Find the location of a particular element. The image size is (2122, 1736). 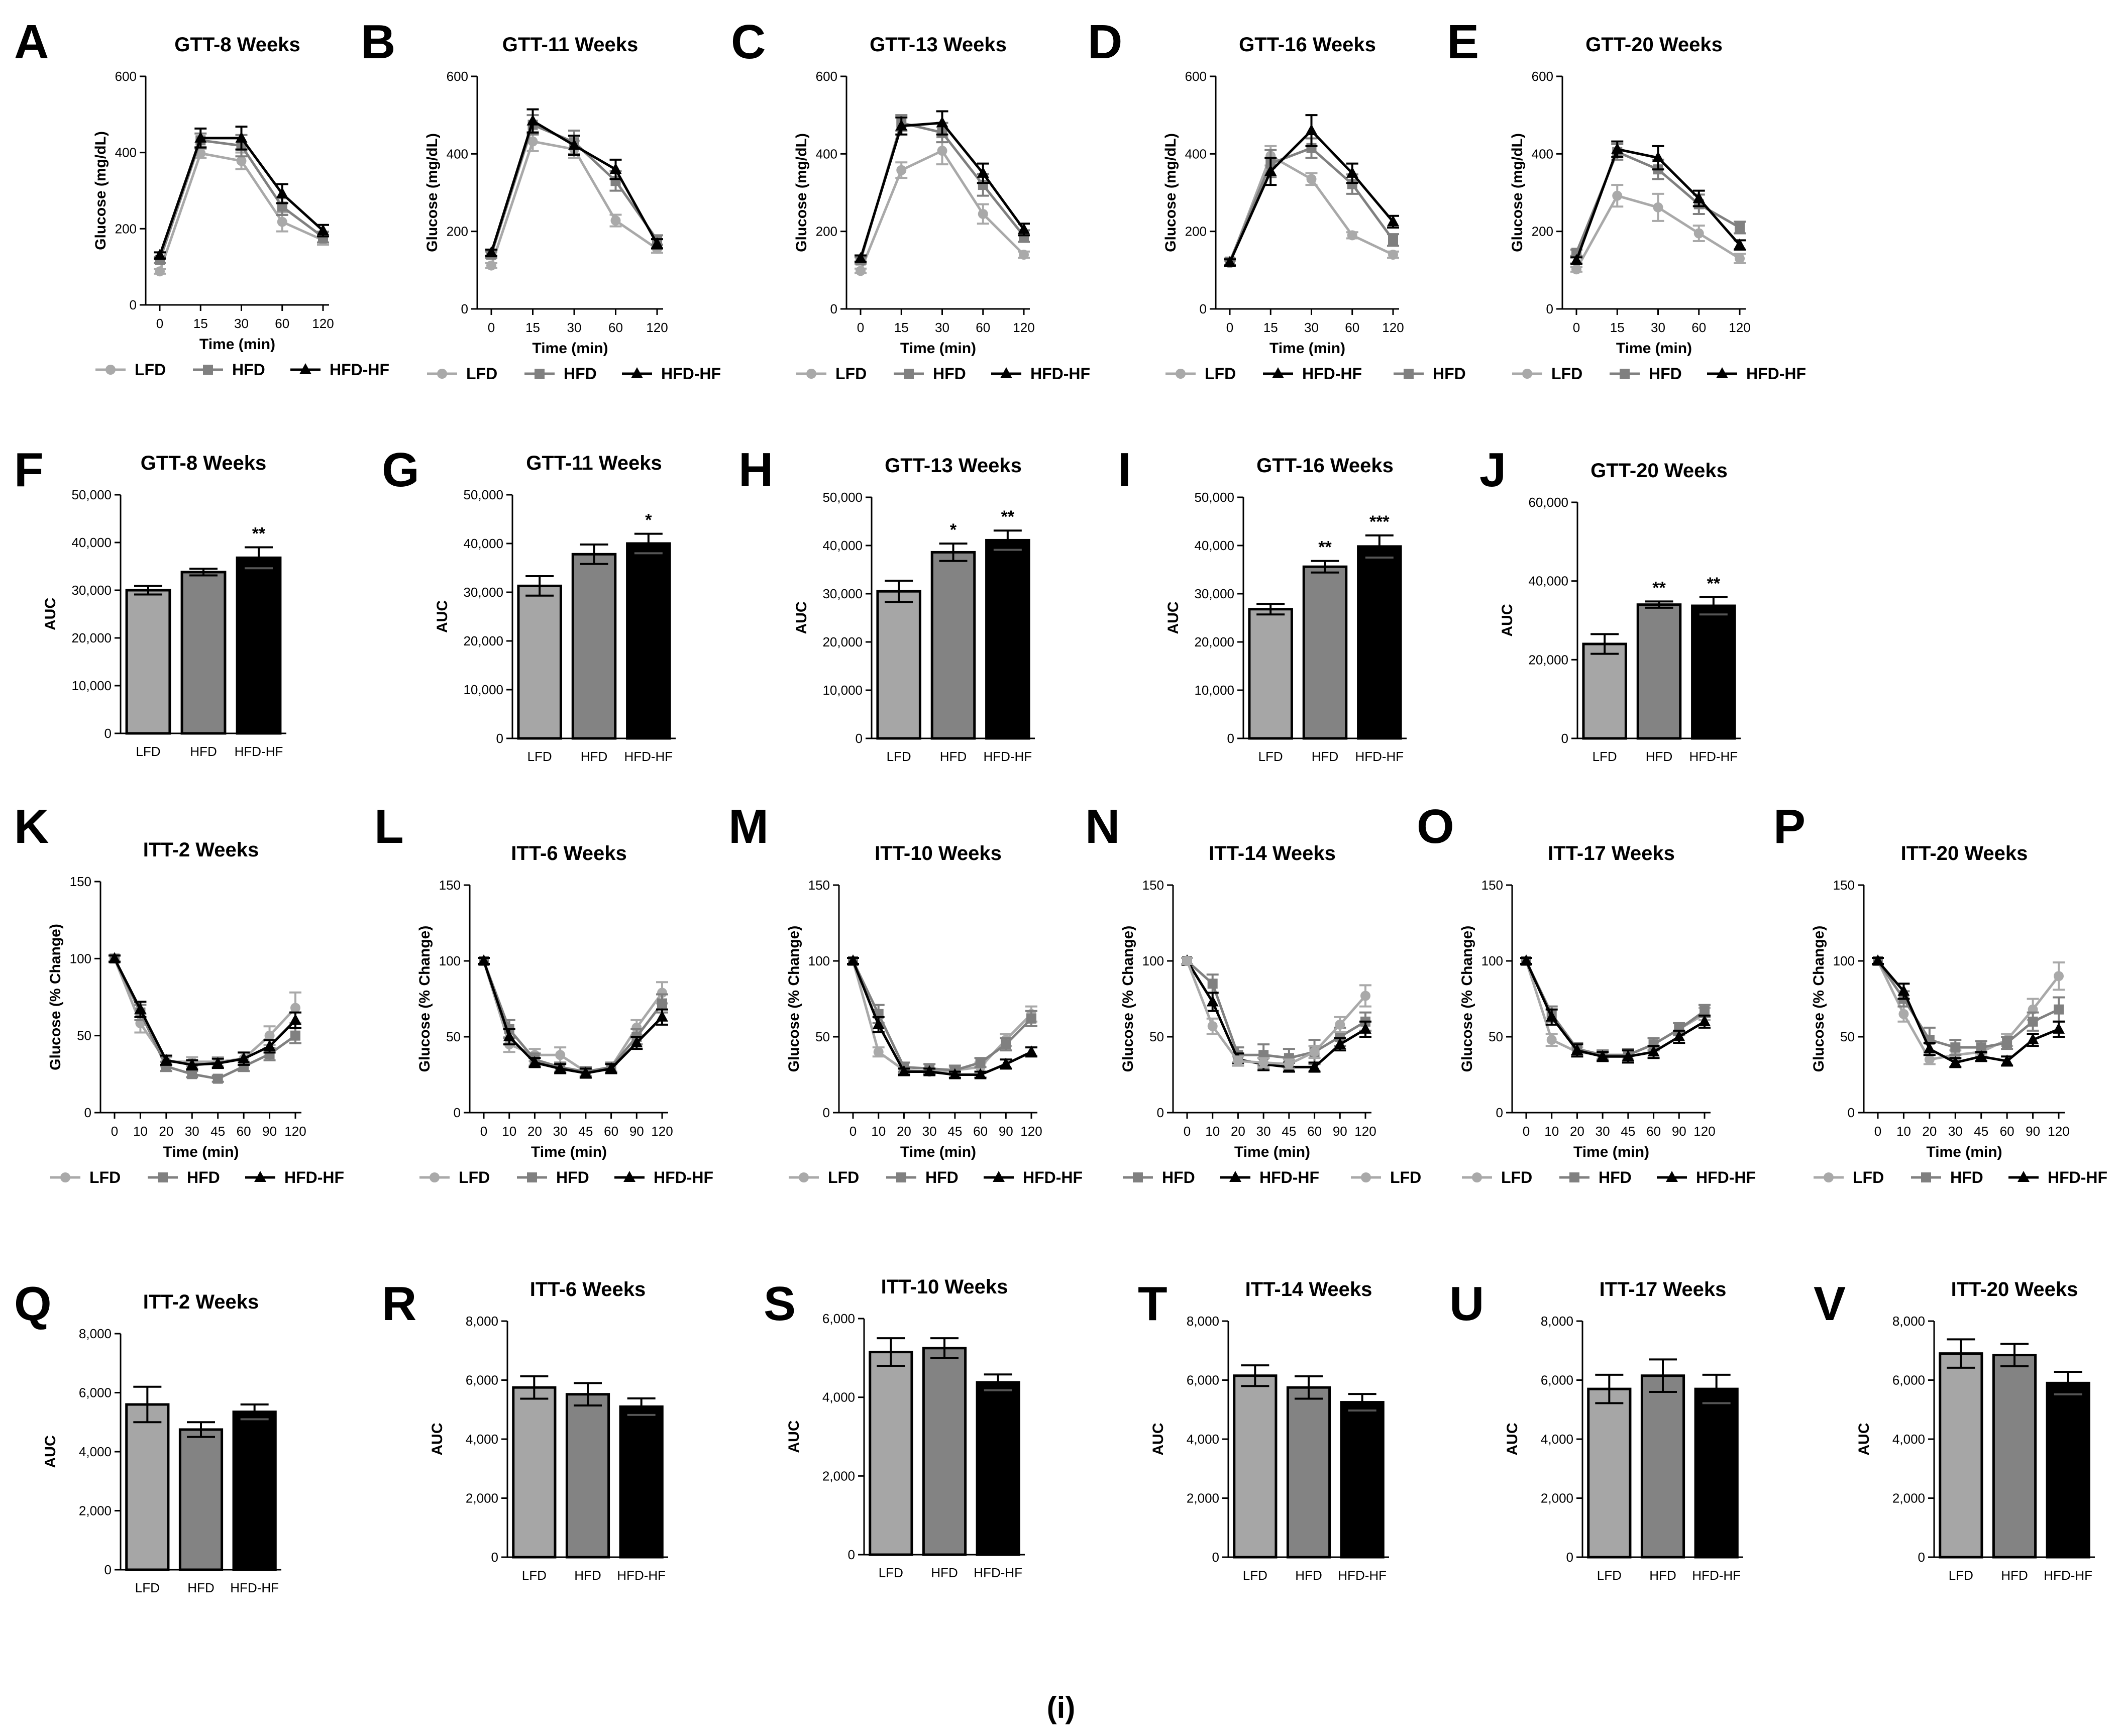

series-hfd-hf is located at coordinates (942, 186).